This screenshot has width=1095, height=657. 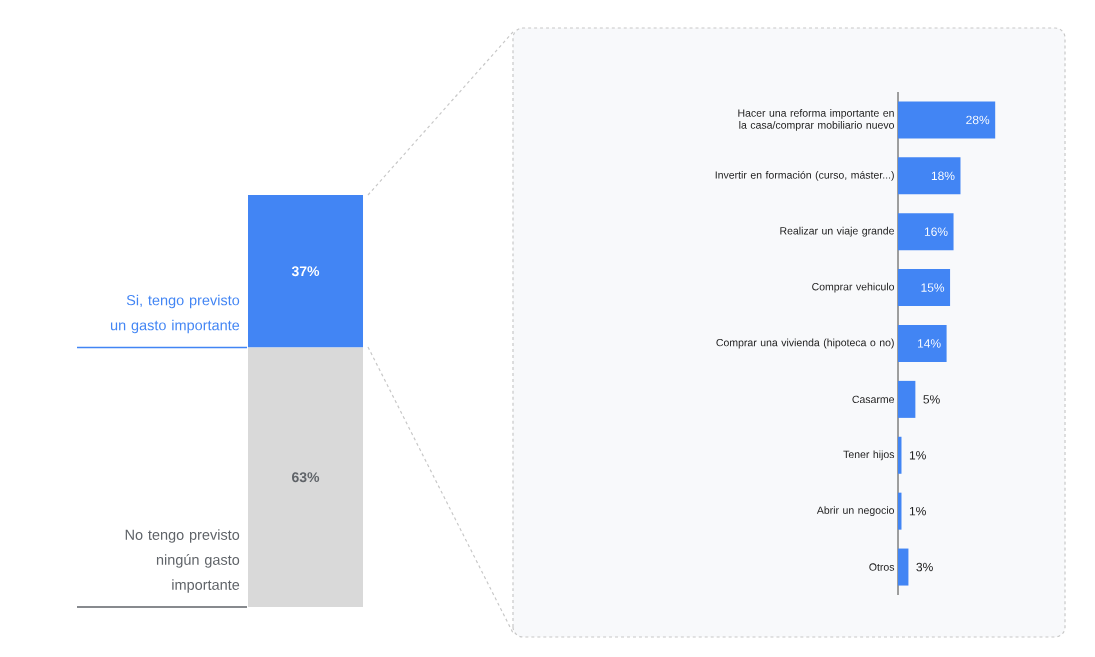 I want to click on y-tick-label: Casarme, so click(x=873, y=399).